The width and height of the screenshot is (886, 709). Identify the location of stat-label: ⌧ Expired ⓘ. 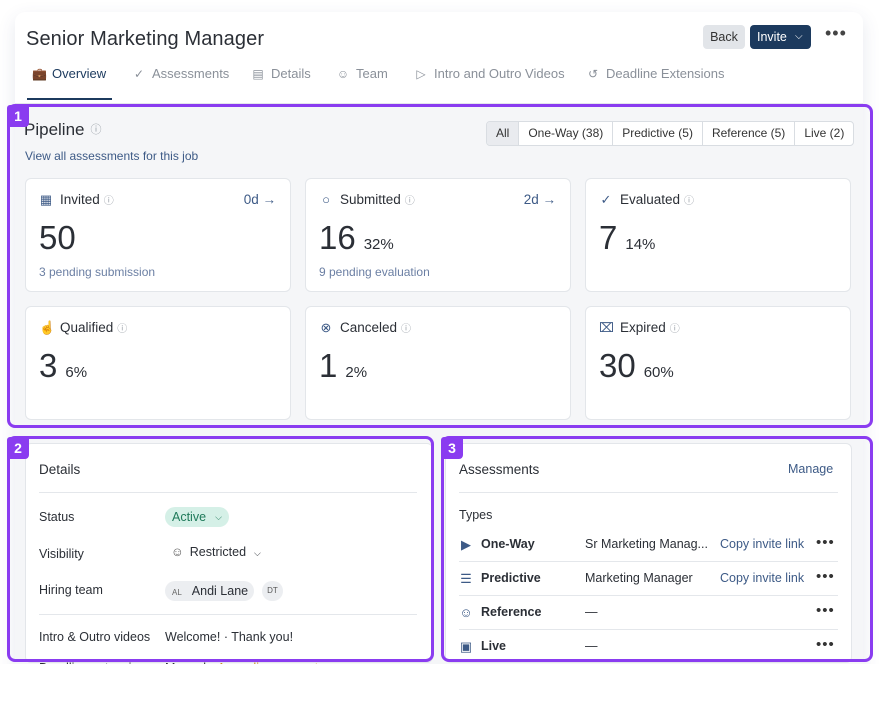
(639, 328).